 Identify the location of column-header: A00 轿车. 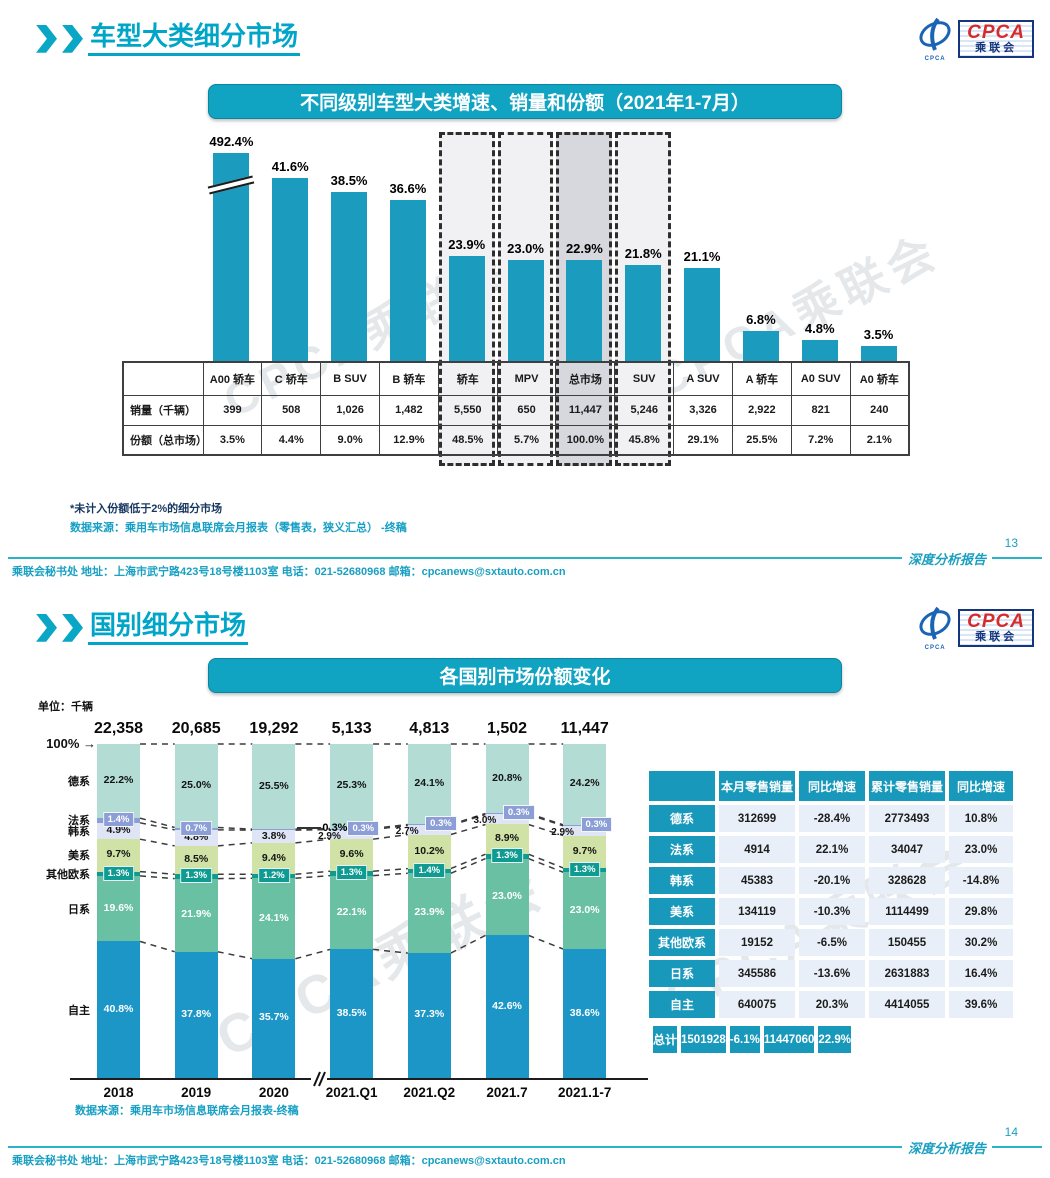
(232, 378).